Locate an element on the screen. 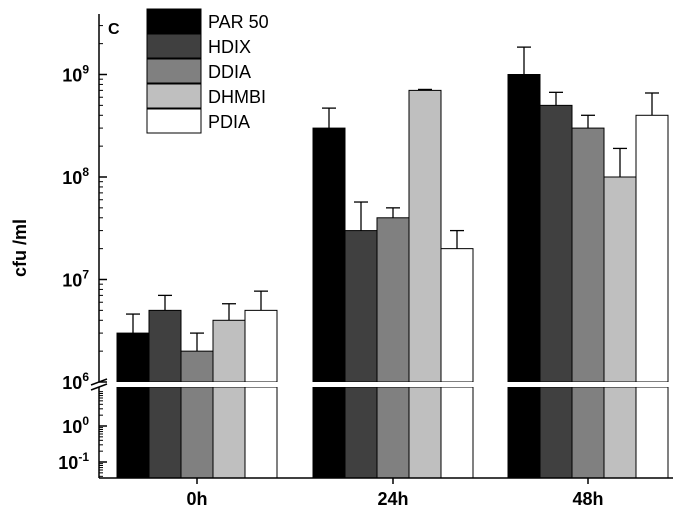 This screenshot has height=514, width=673. bar-lower-24h-dhmbi is located at coordinates (425, 432).